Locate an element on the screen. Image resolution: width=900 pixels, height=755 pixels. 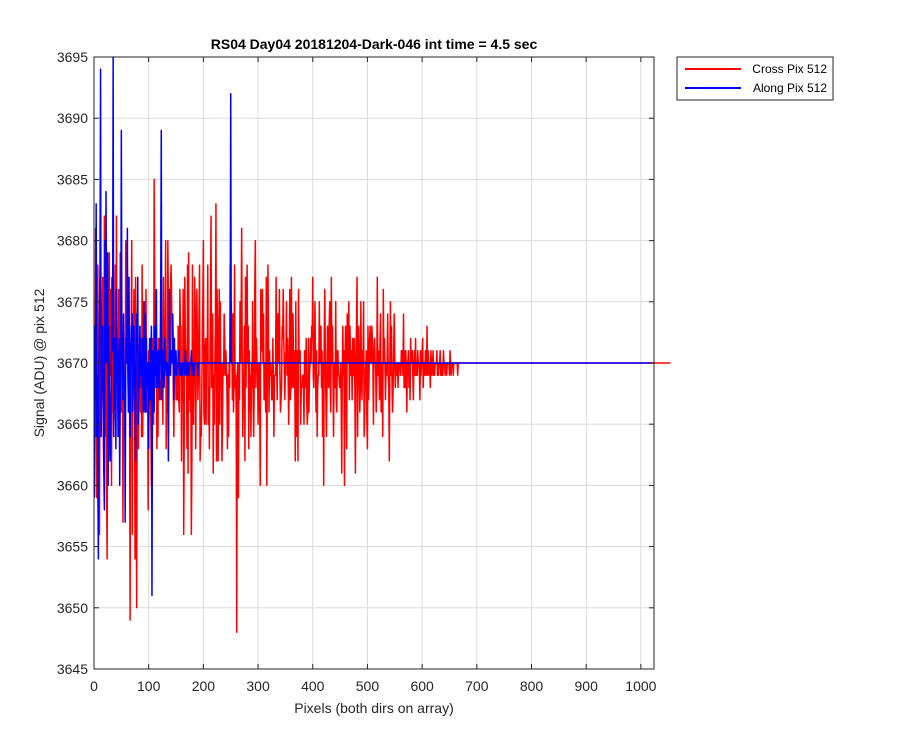
y-tick-label: 3665 is located at coordinates (72, 424).